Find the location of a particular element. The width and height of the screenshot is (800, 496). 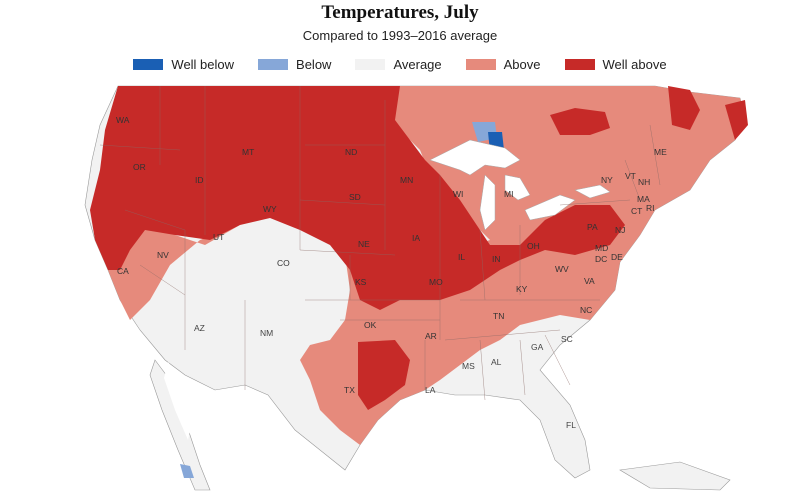

legend-label: Well above is located at coordinates (634, 64).